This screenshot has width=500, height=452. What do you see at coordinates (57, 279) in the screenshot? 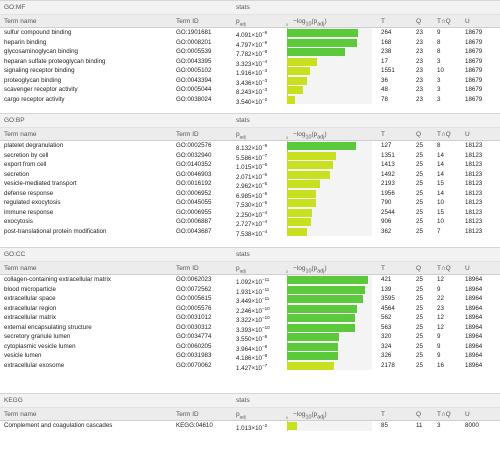
I see `term-name: collagen-containing extracellular matrix` at bounding box center [57, 279].